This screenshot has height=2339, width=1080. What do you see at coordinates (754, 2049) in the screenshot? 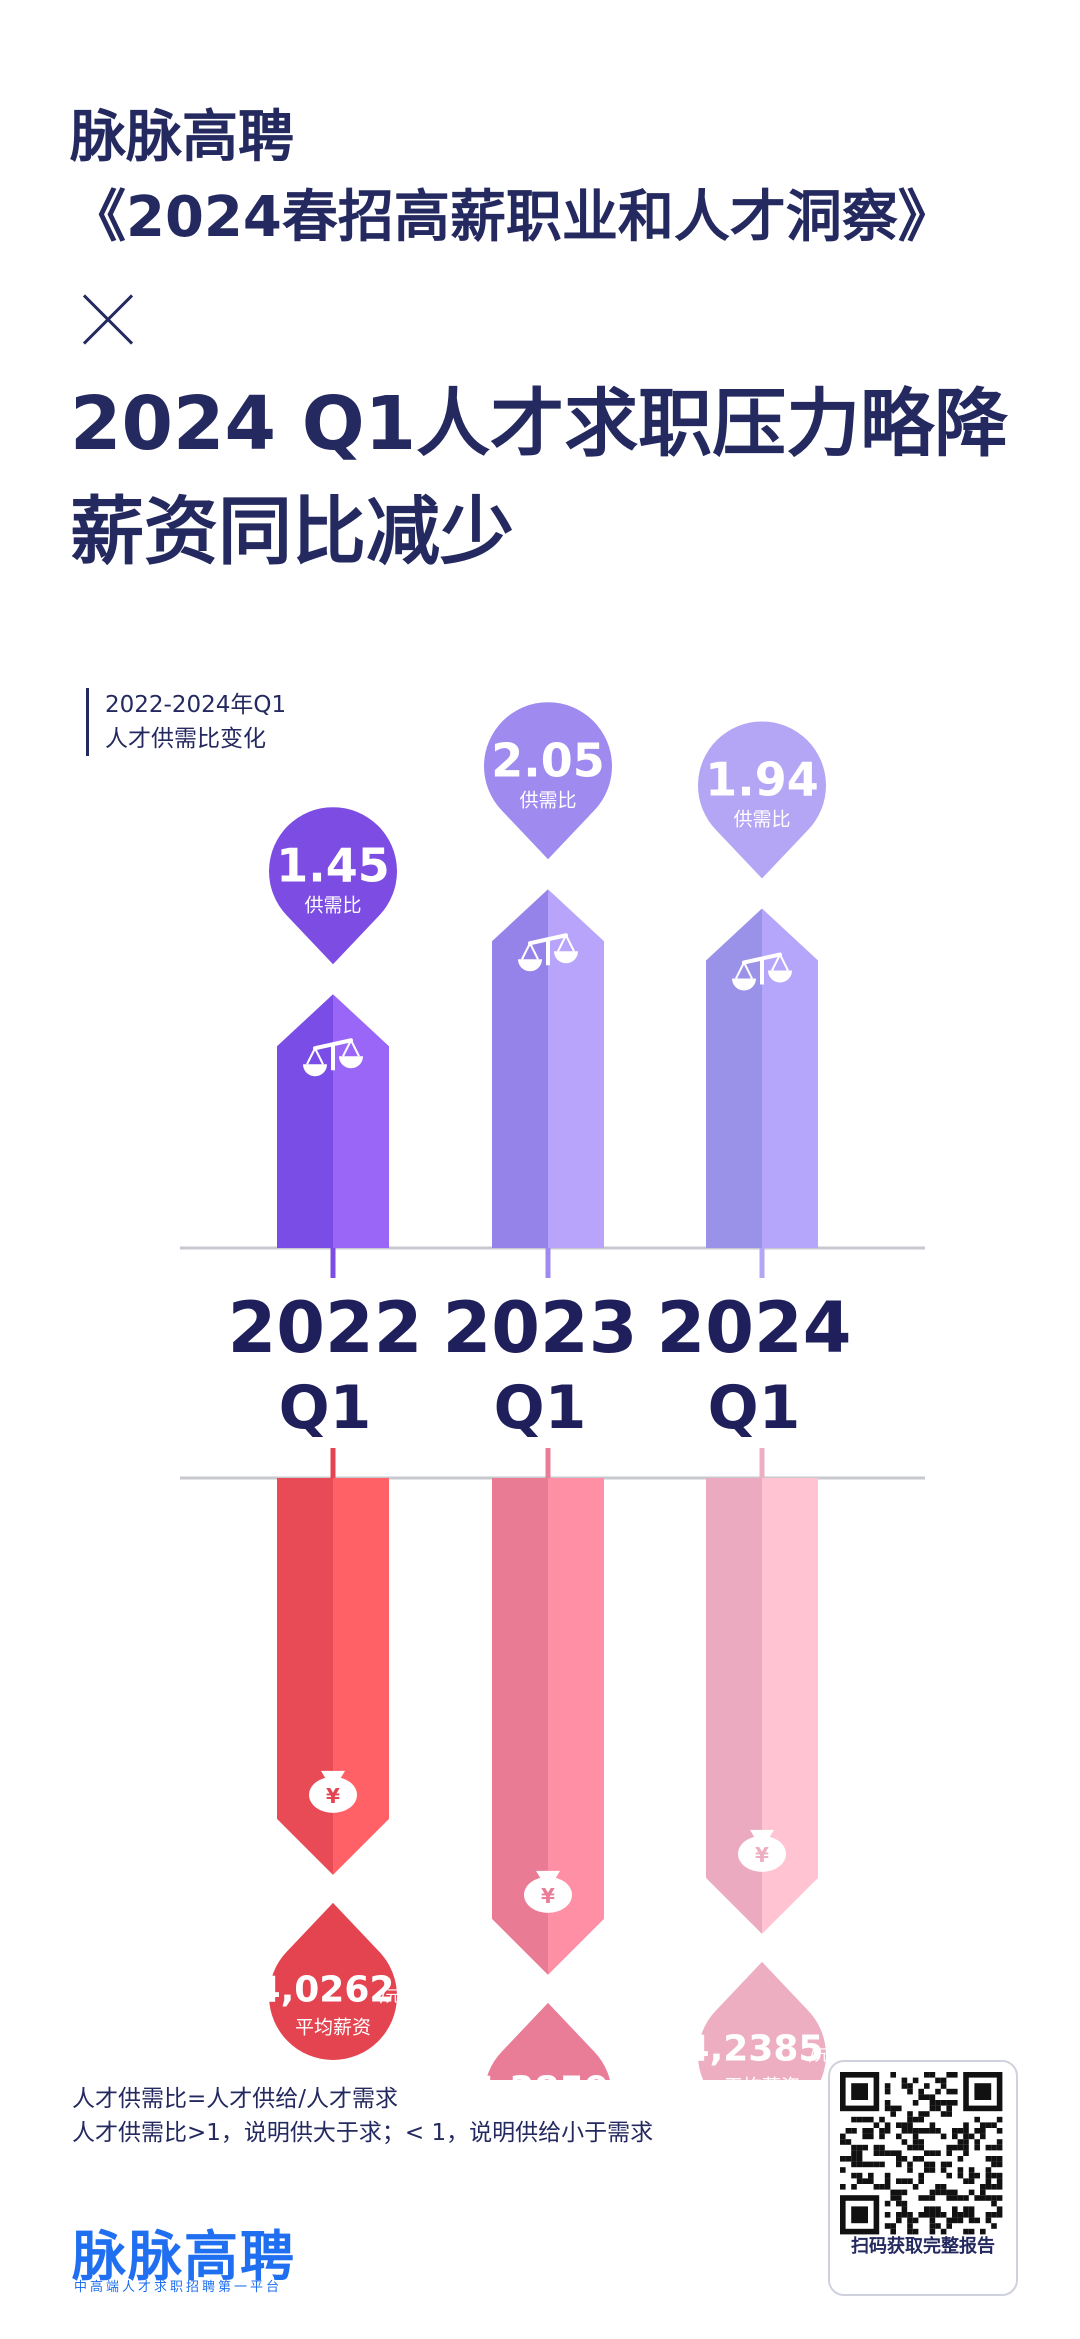
I see `salary-value-label-2: 4,2385` at bounding box center [754, 2049].